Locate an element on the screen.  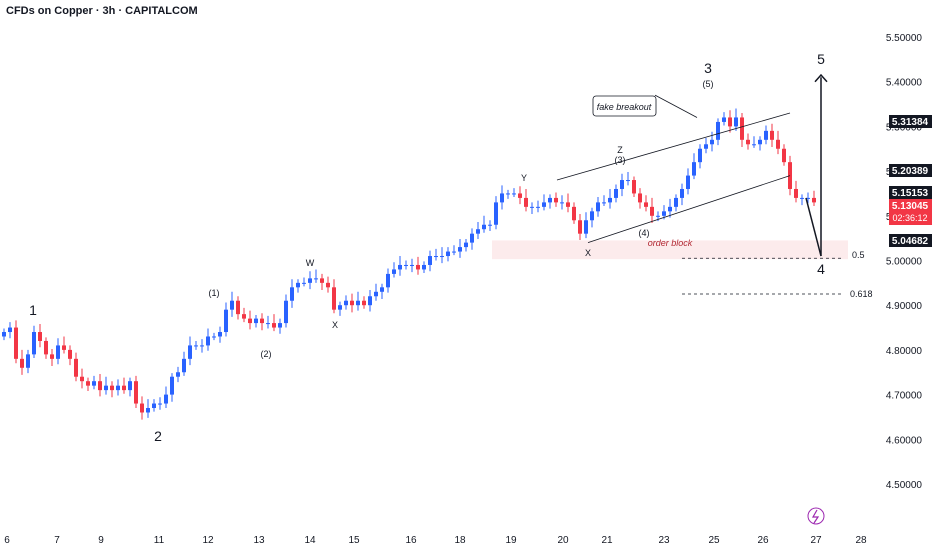
x-tick-label: 13 is located at coordinates (259, 540).